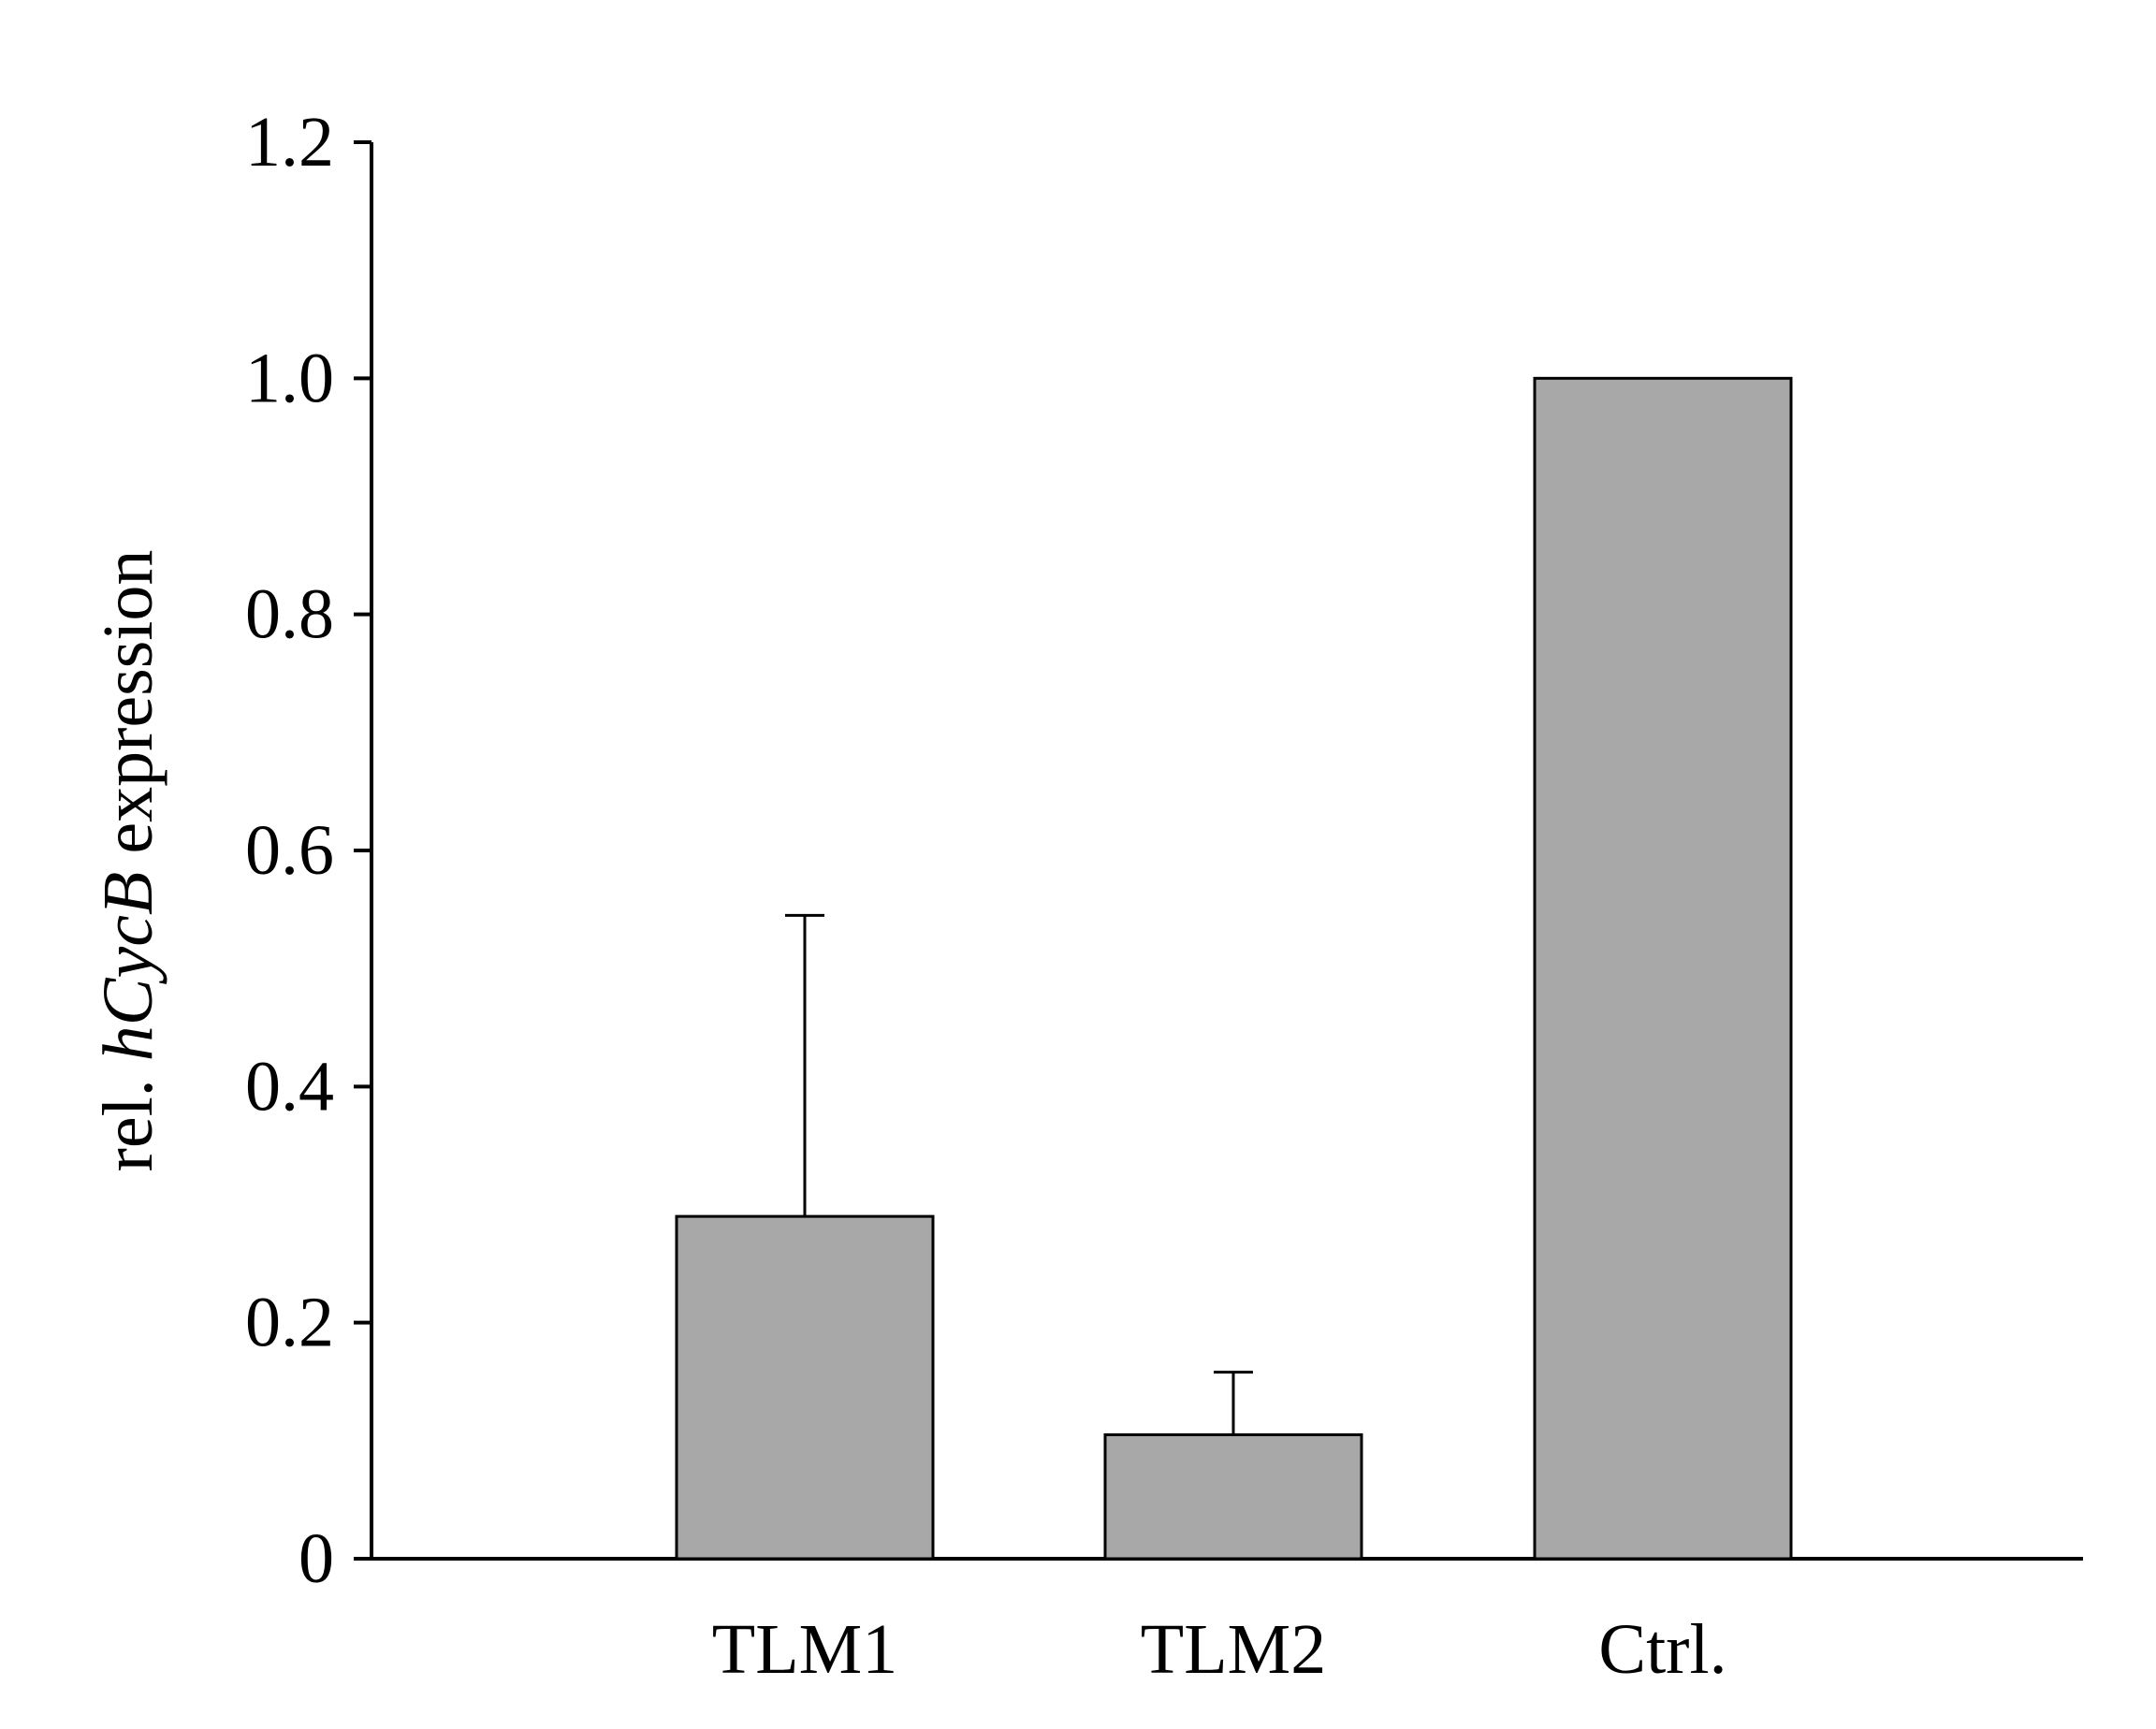 This screenshot has width=2156, height=1729. I want to click on x-tick-label: Ctrl., so click(1662, 1649).